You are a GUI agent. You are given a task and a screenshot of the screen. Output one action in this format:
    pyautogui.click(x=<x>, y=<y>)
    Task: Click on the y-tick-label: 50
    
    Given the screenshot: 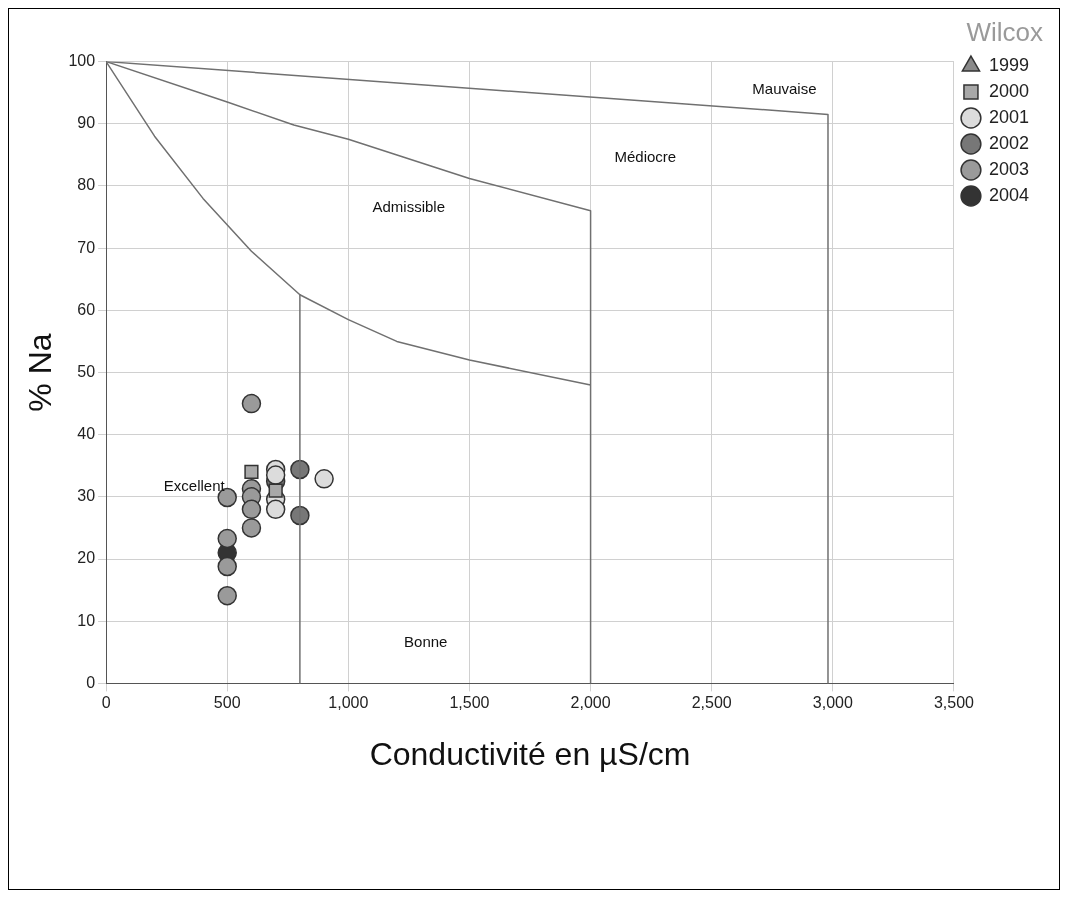 What is the action you would take?
    pyautogui.click(x=86, y=371)
    